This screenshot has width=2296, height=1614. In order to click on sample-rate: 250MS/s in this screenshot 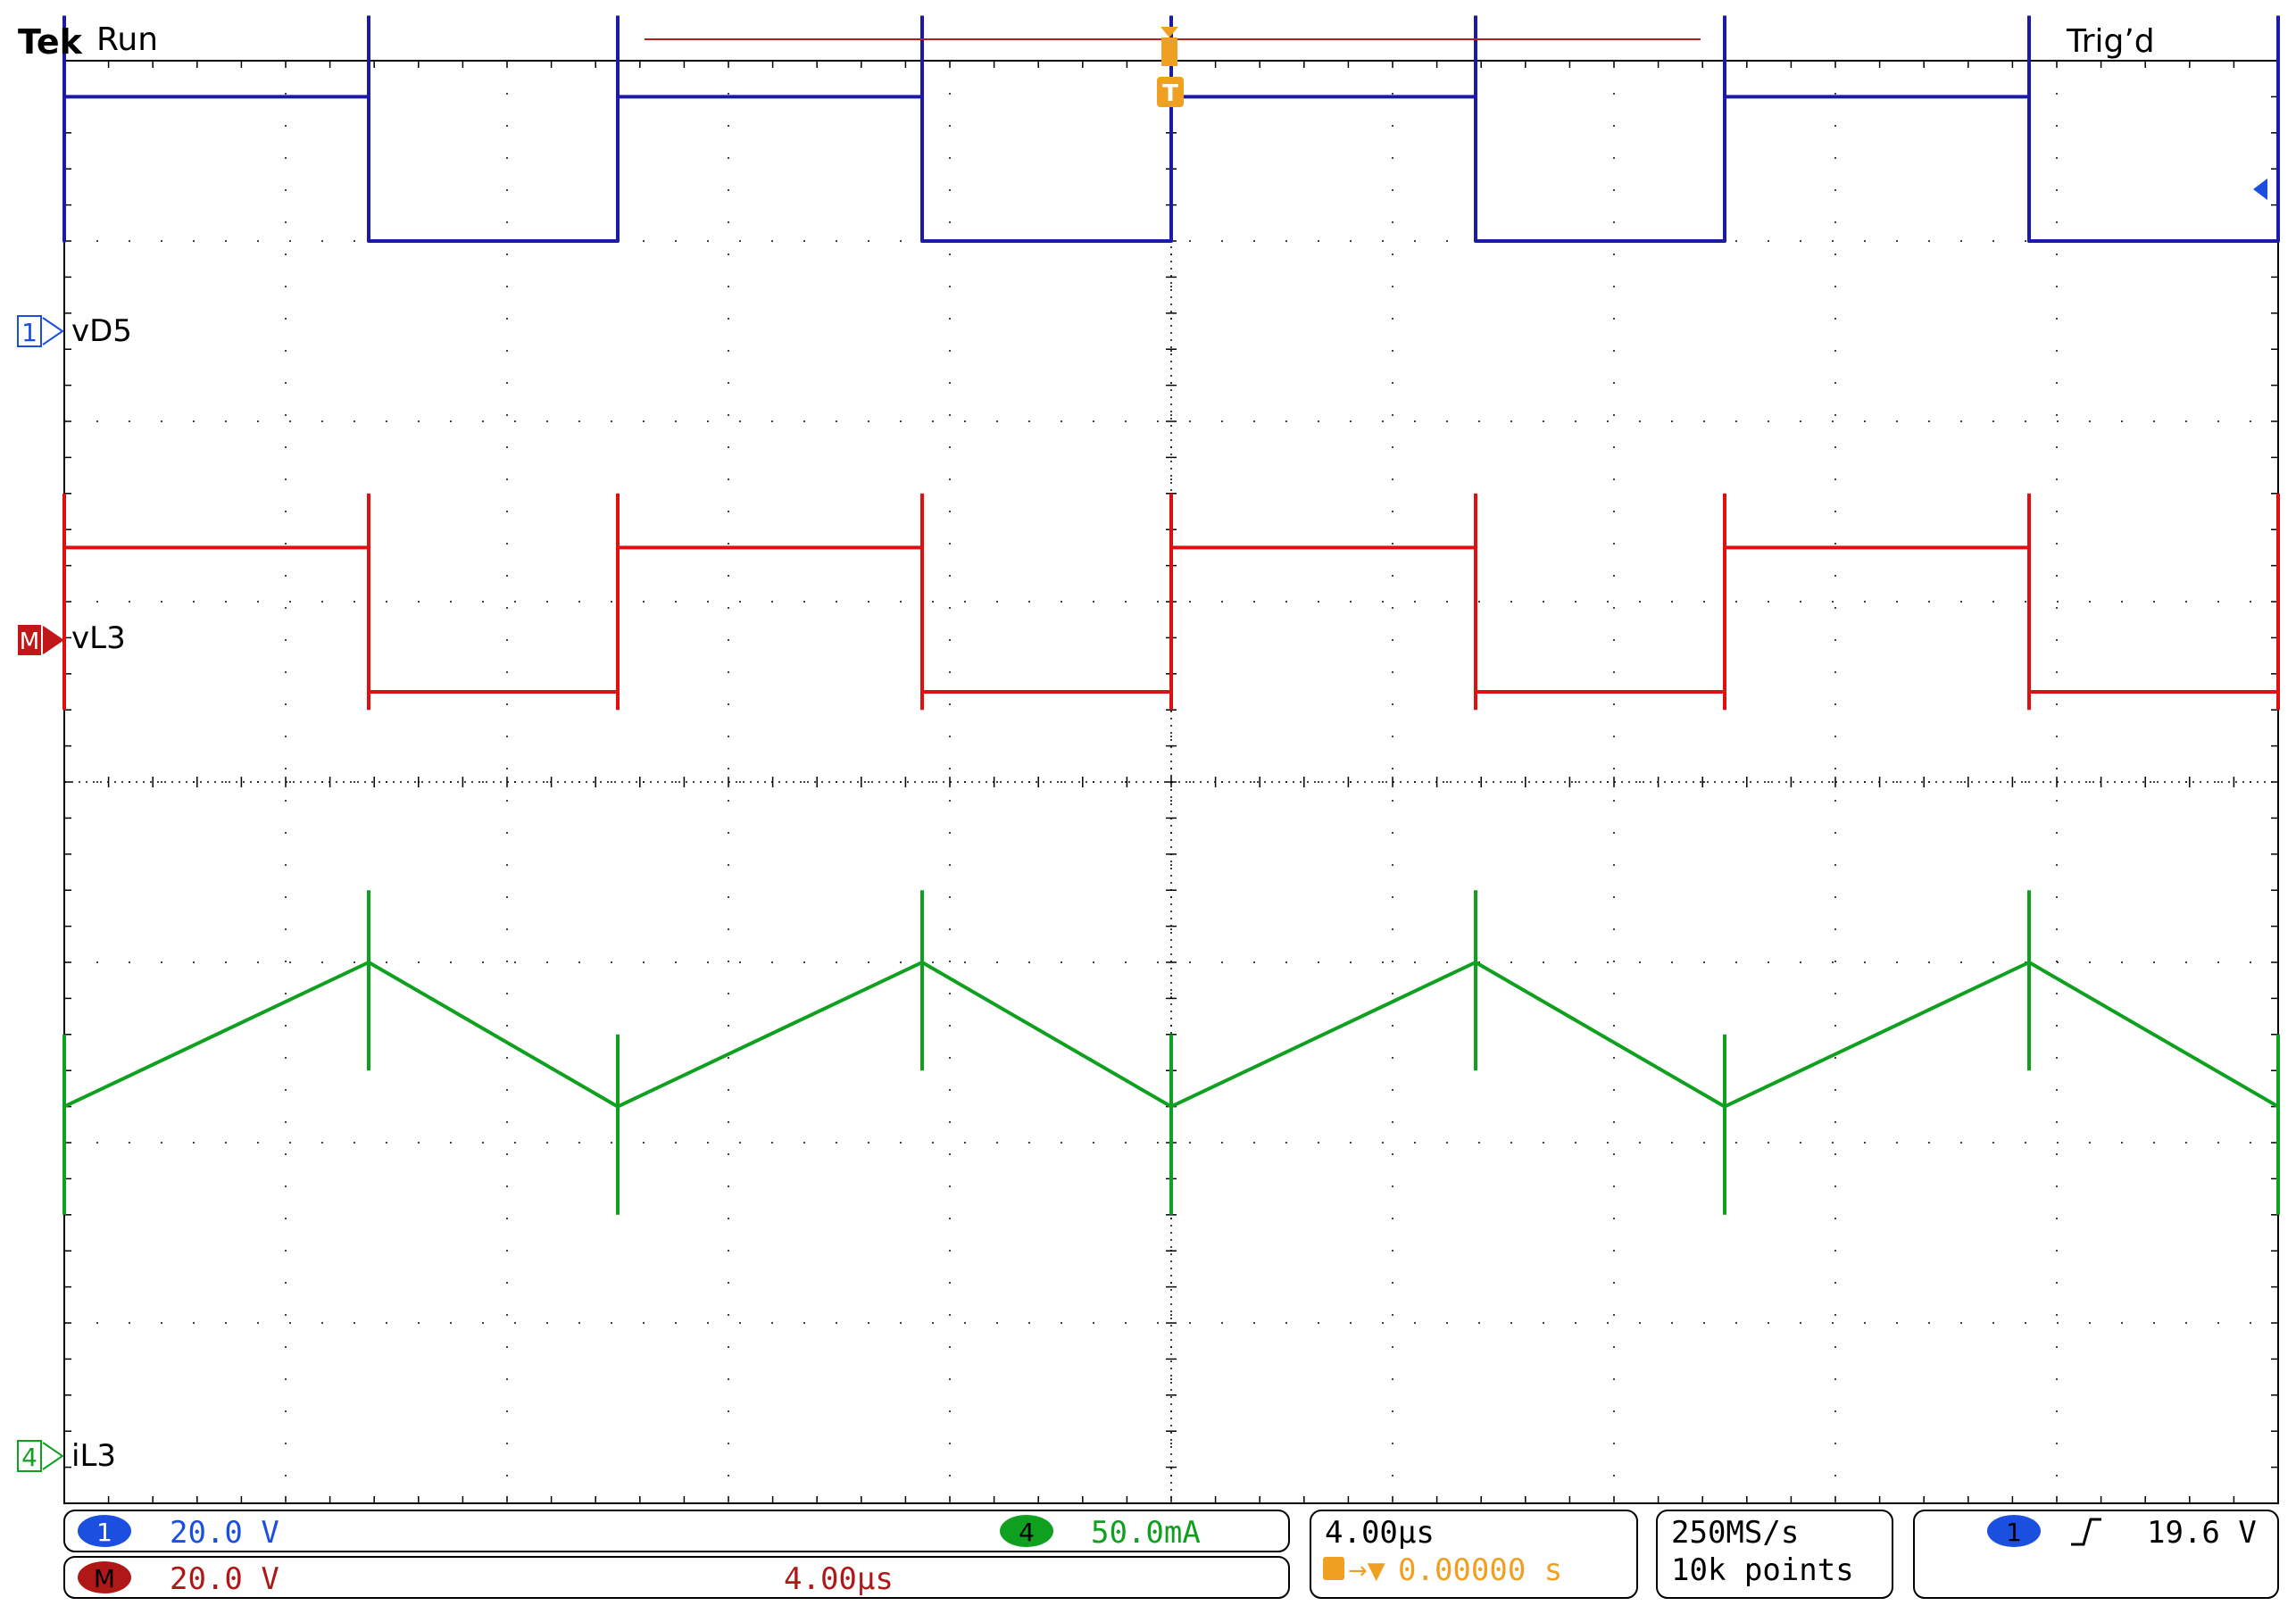, I will do `click(1735, 1533)`.